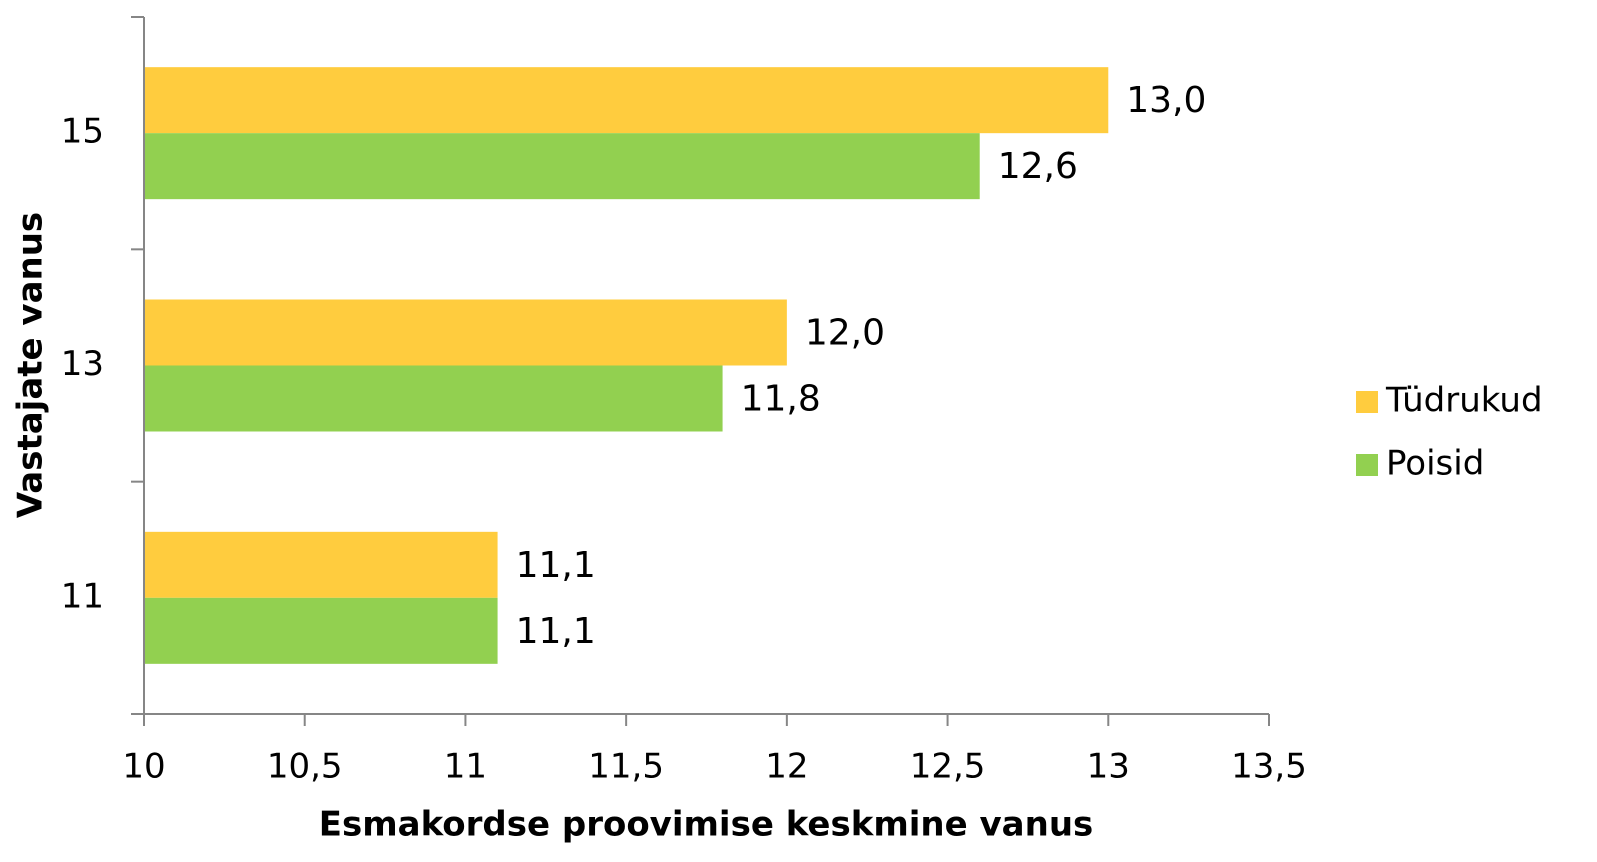 This screenshot has height=862, width=1597. Describe the element at coordinates (1038, 166) in the screenshot. I see `value-label: 12,6` at that location.